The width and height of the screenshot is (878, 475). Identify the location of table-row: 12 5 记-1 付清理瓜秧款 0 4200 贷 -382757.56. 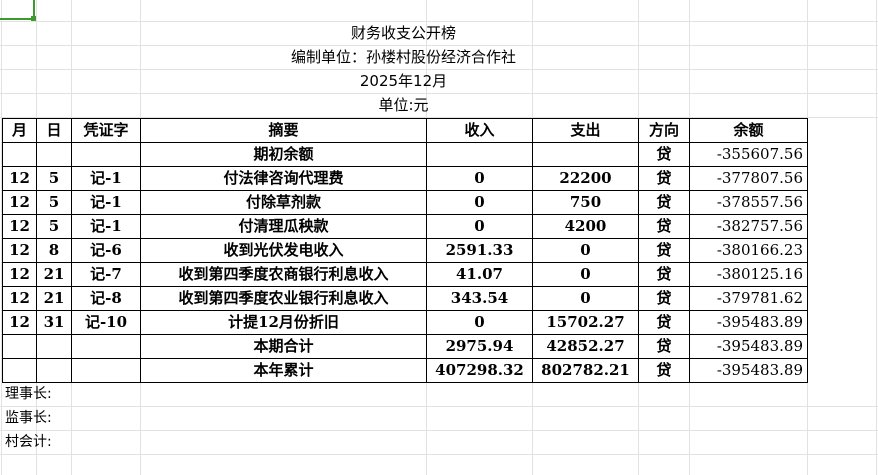
(405, 226).